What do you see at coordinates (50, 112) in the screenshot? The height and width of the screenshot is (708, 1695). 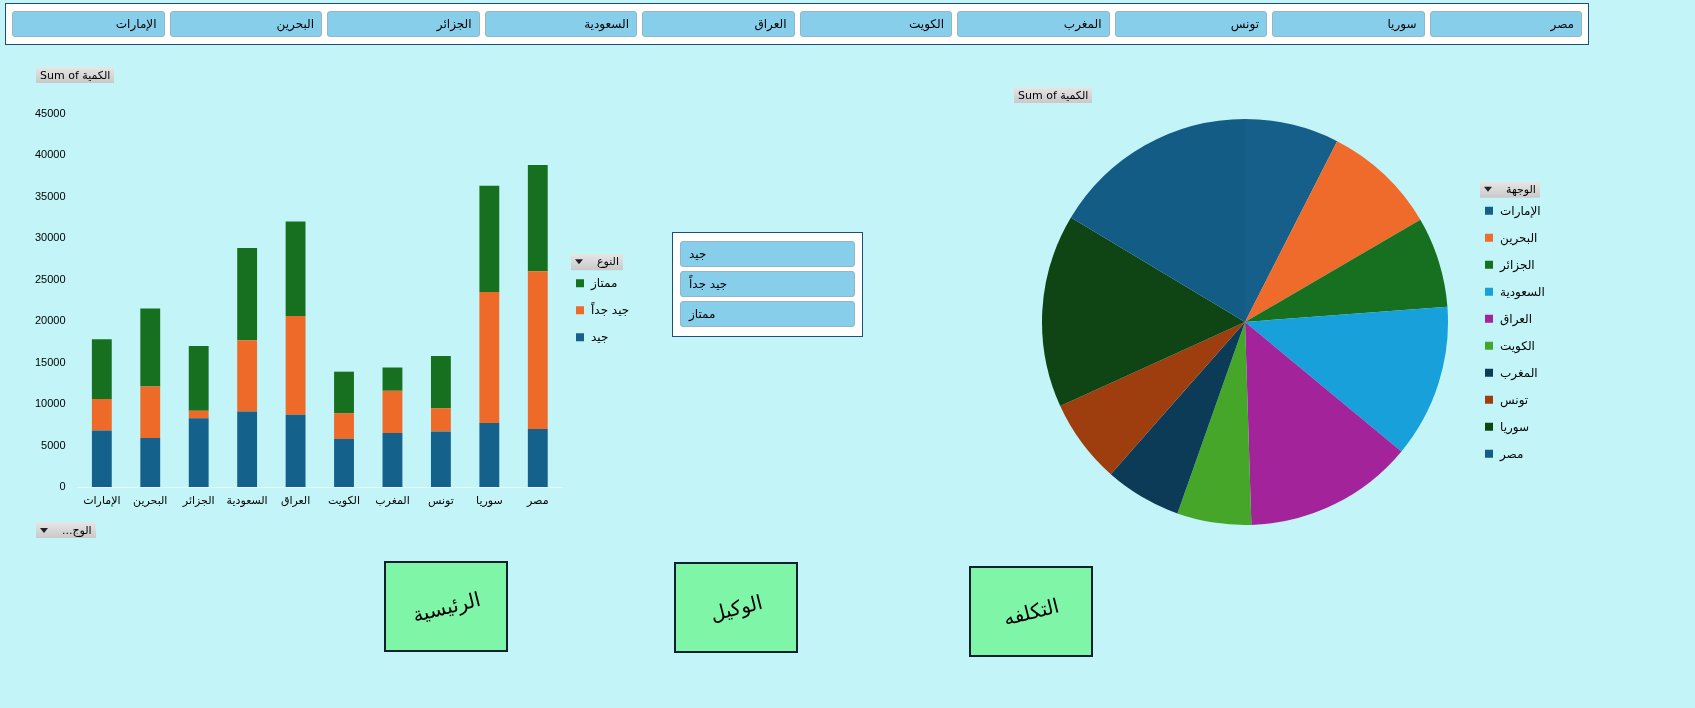 I see `y-tick-label: 45000` at bounding box center [50, 112].